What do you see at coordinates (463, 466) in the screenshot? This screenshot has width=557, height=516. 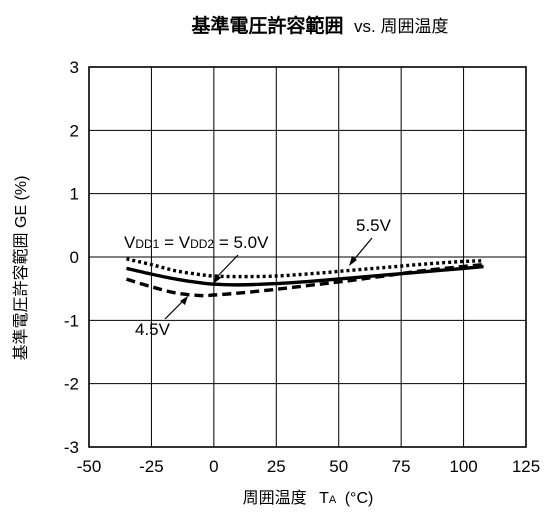 I see `x-tick-label: 100` at bounding box center [463, 466].